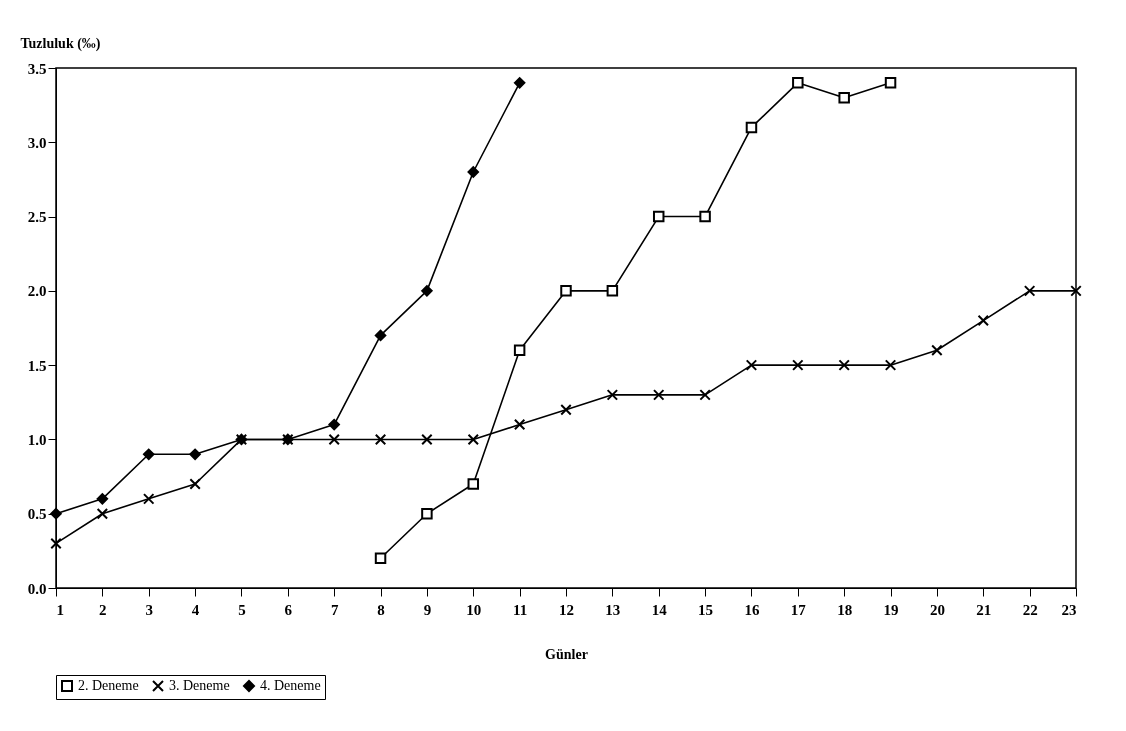 This screenshot has width=1126, height=731. I want to click on y-tick-label: 0.5, so click(37, 514).